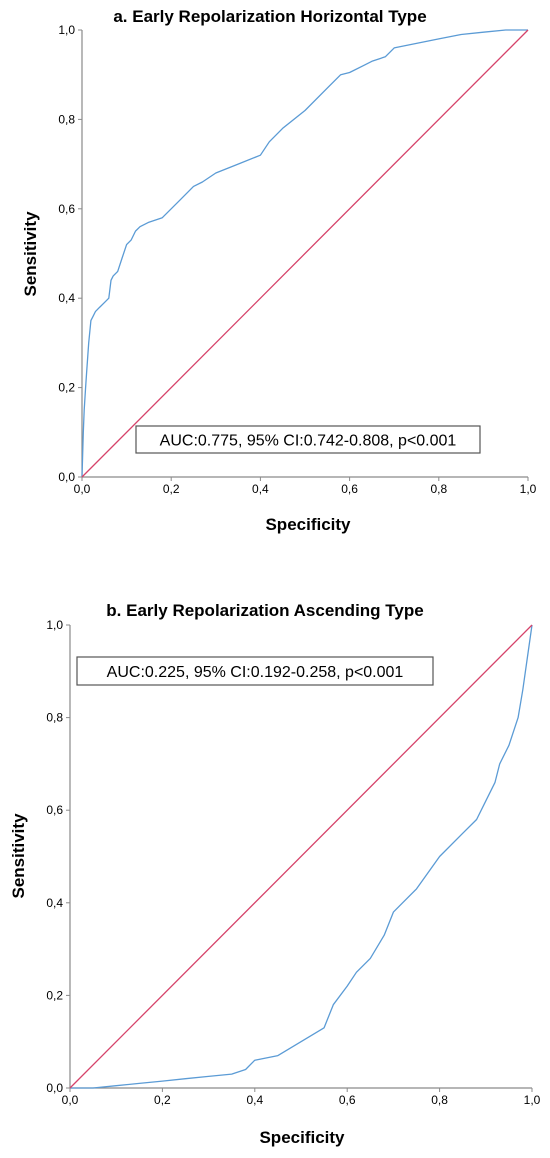 The image size is (550, 1158). What do you see at coordinates (264, 610) in the screenshot?
I see `chart-title: b. Early Repolarization Ascending Type` at bounding box center [264, 610].